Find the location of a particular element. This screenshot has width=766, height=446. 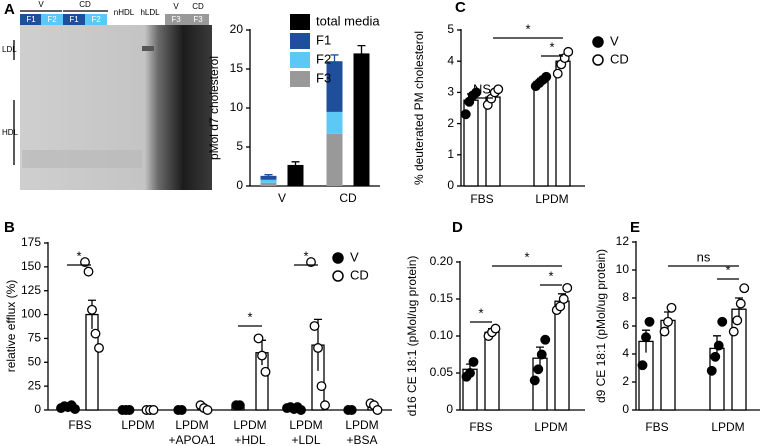

y-tick-label: 0.05 is located at coordinates (442, 372).